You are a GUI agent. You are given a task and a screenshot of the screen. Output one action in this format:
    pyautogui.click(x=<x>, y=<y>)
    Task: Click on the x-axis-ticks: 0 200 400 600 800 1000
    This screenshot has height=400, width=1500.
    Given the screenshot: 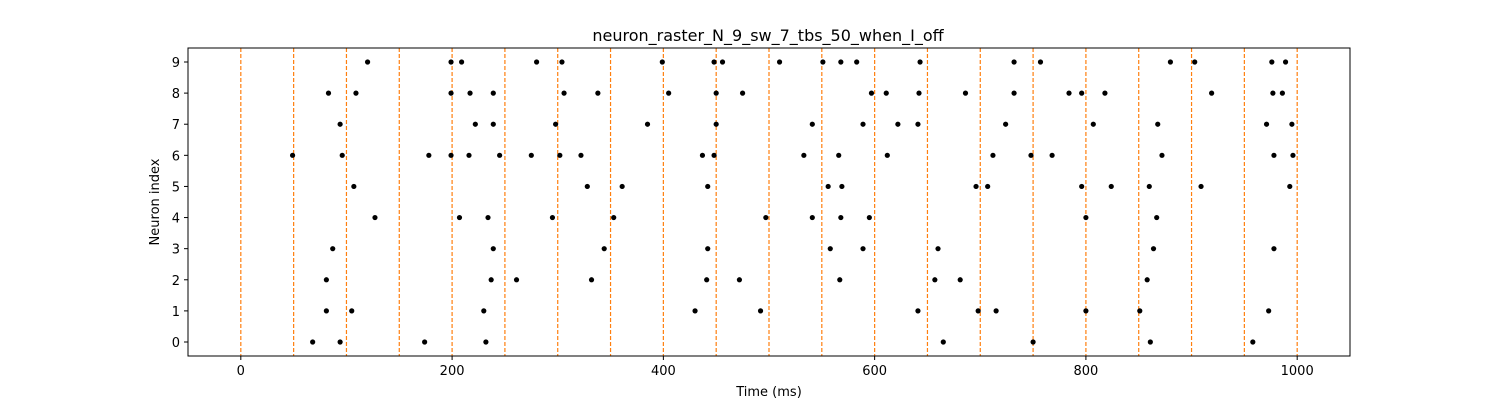 What is the action you would take?
    pyautogui.click(x=775, y=367)
    